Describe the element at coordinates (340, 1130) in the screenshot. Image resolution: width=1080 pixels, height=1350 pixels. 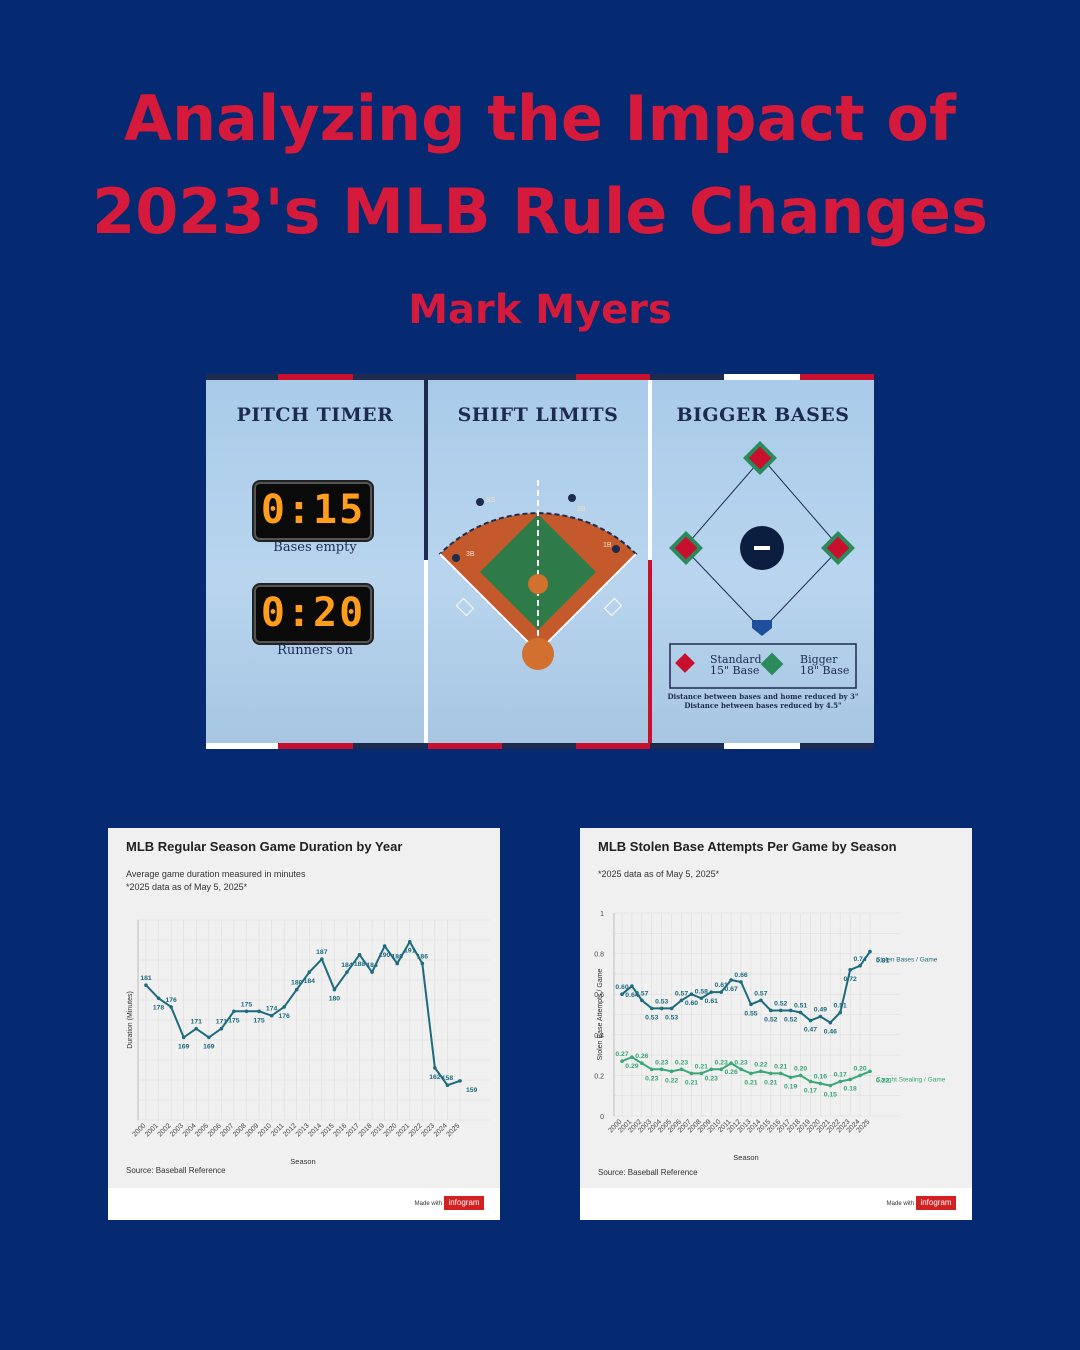
I see `x-tick-label: 2016` at that location.